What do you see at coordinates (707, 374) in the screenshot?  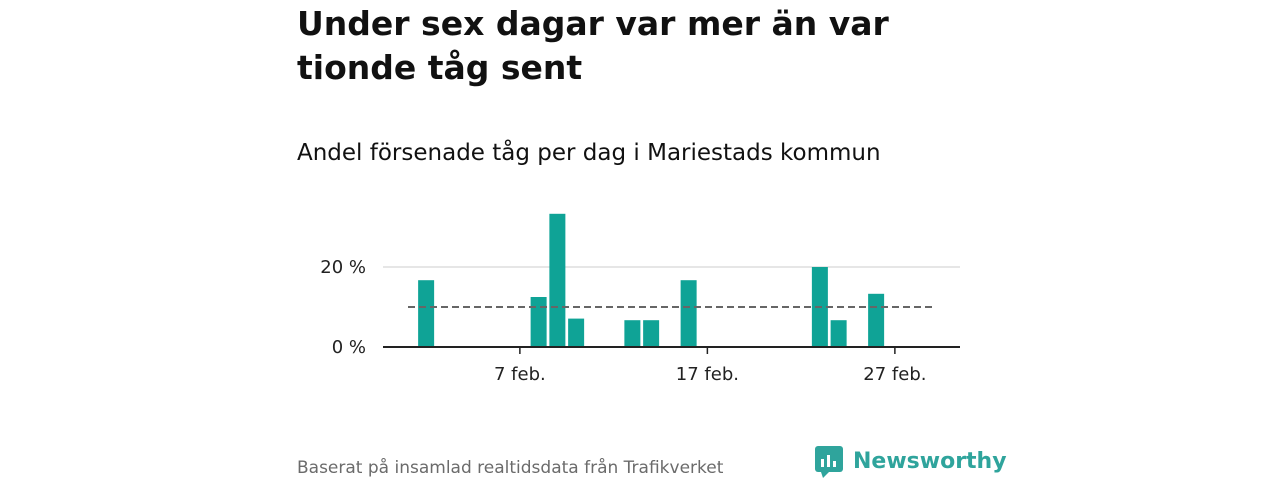 I see `x-tick-label: 17 feb.` at bounding box center [707, 374].